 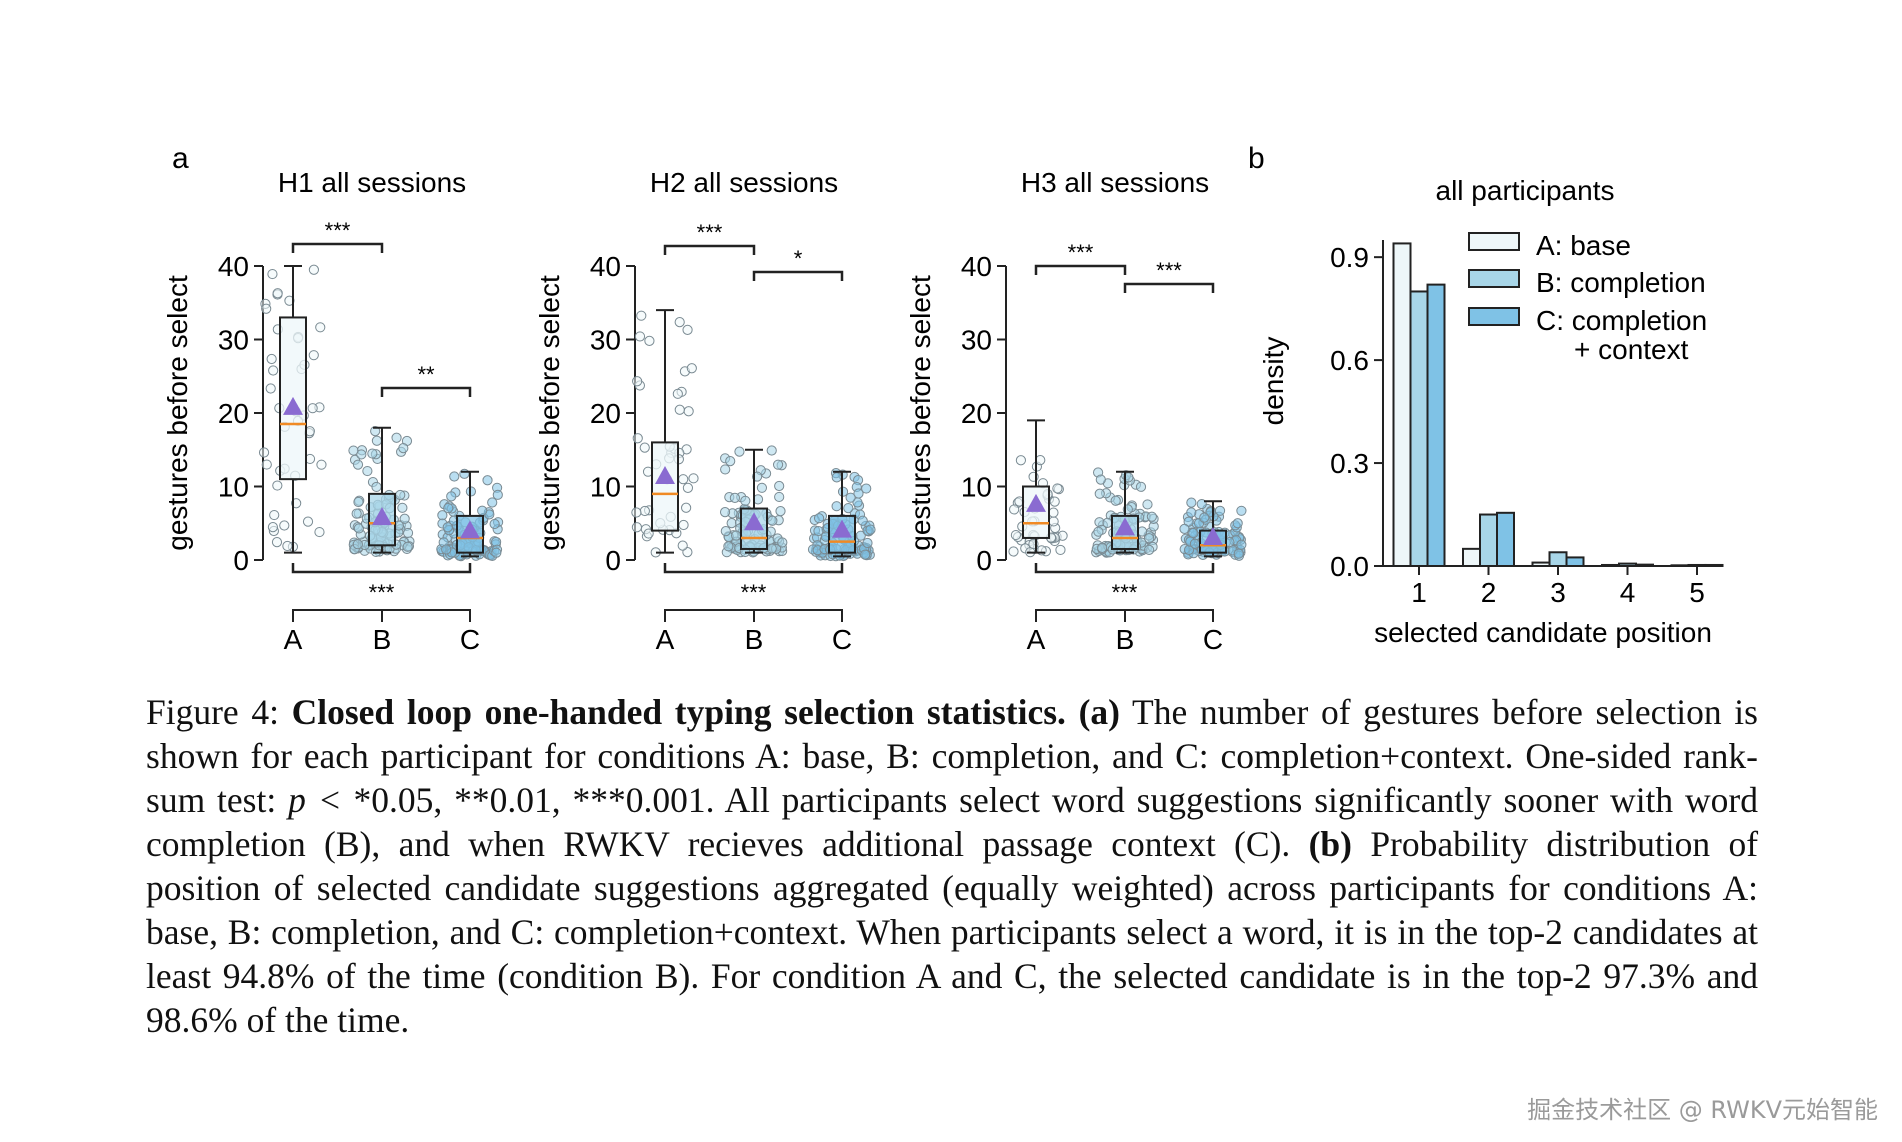 What do you see at coordinates (976, 487) in the screenshot?
I see `y-tick-label: 10` at bounding box center [976, 487].